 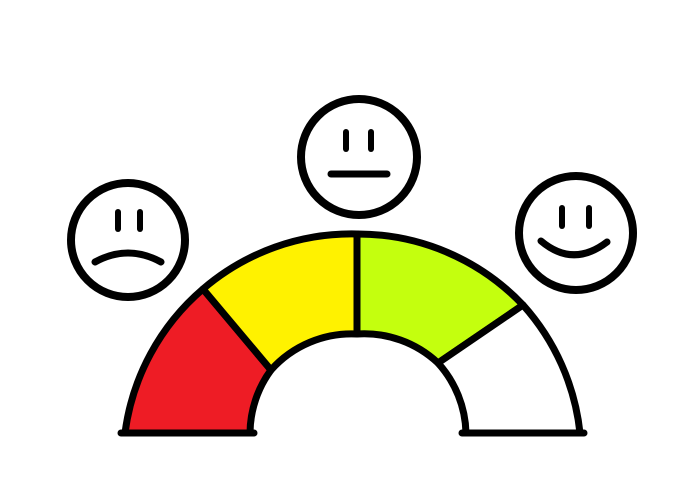 I want to click on neutral-face-icon, so click(x=359, y=157).